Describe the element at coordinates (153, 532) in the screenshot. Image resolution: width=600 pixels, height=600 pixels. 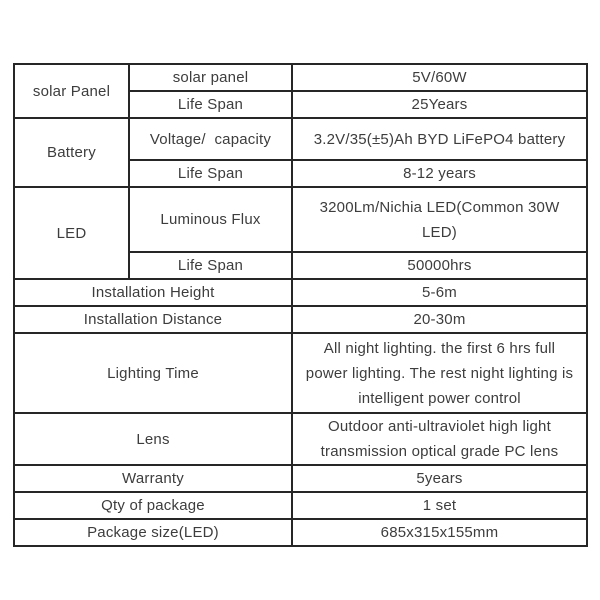
I see `spec-label-package-size-led: Package size(LED)` at that location.